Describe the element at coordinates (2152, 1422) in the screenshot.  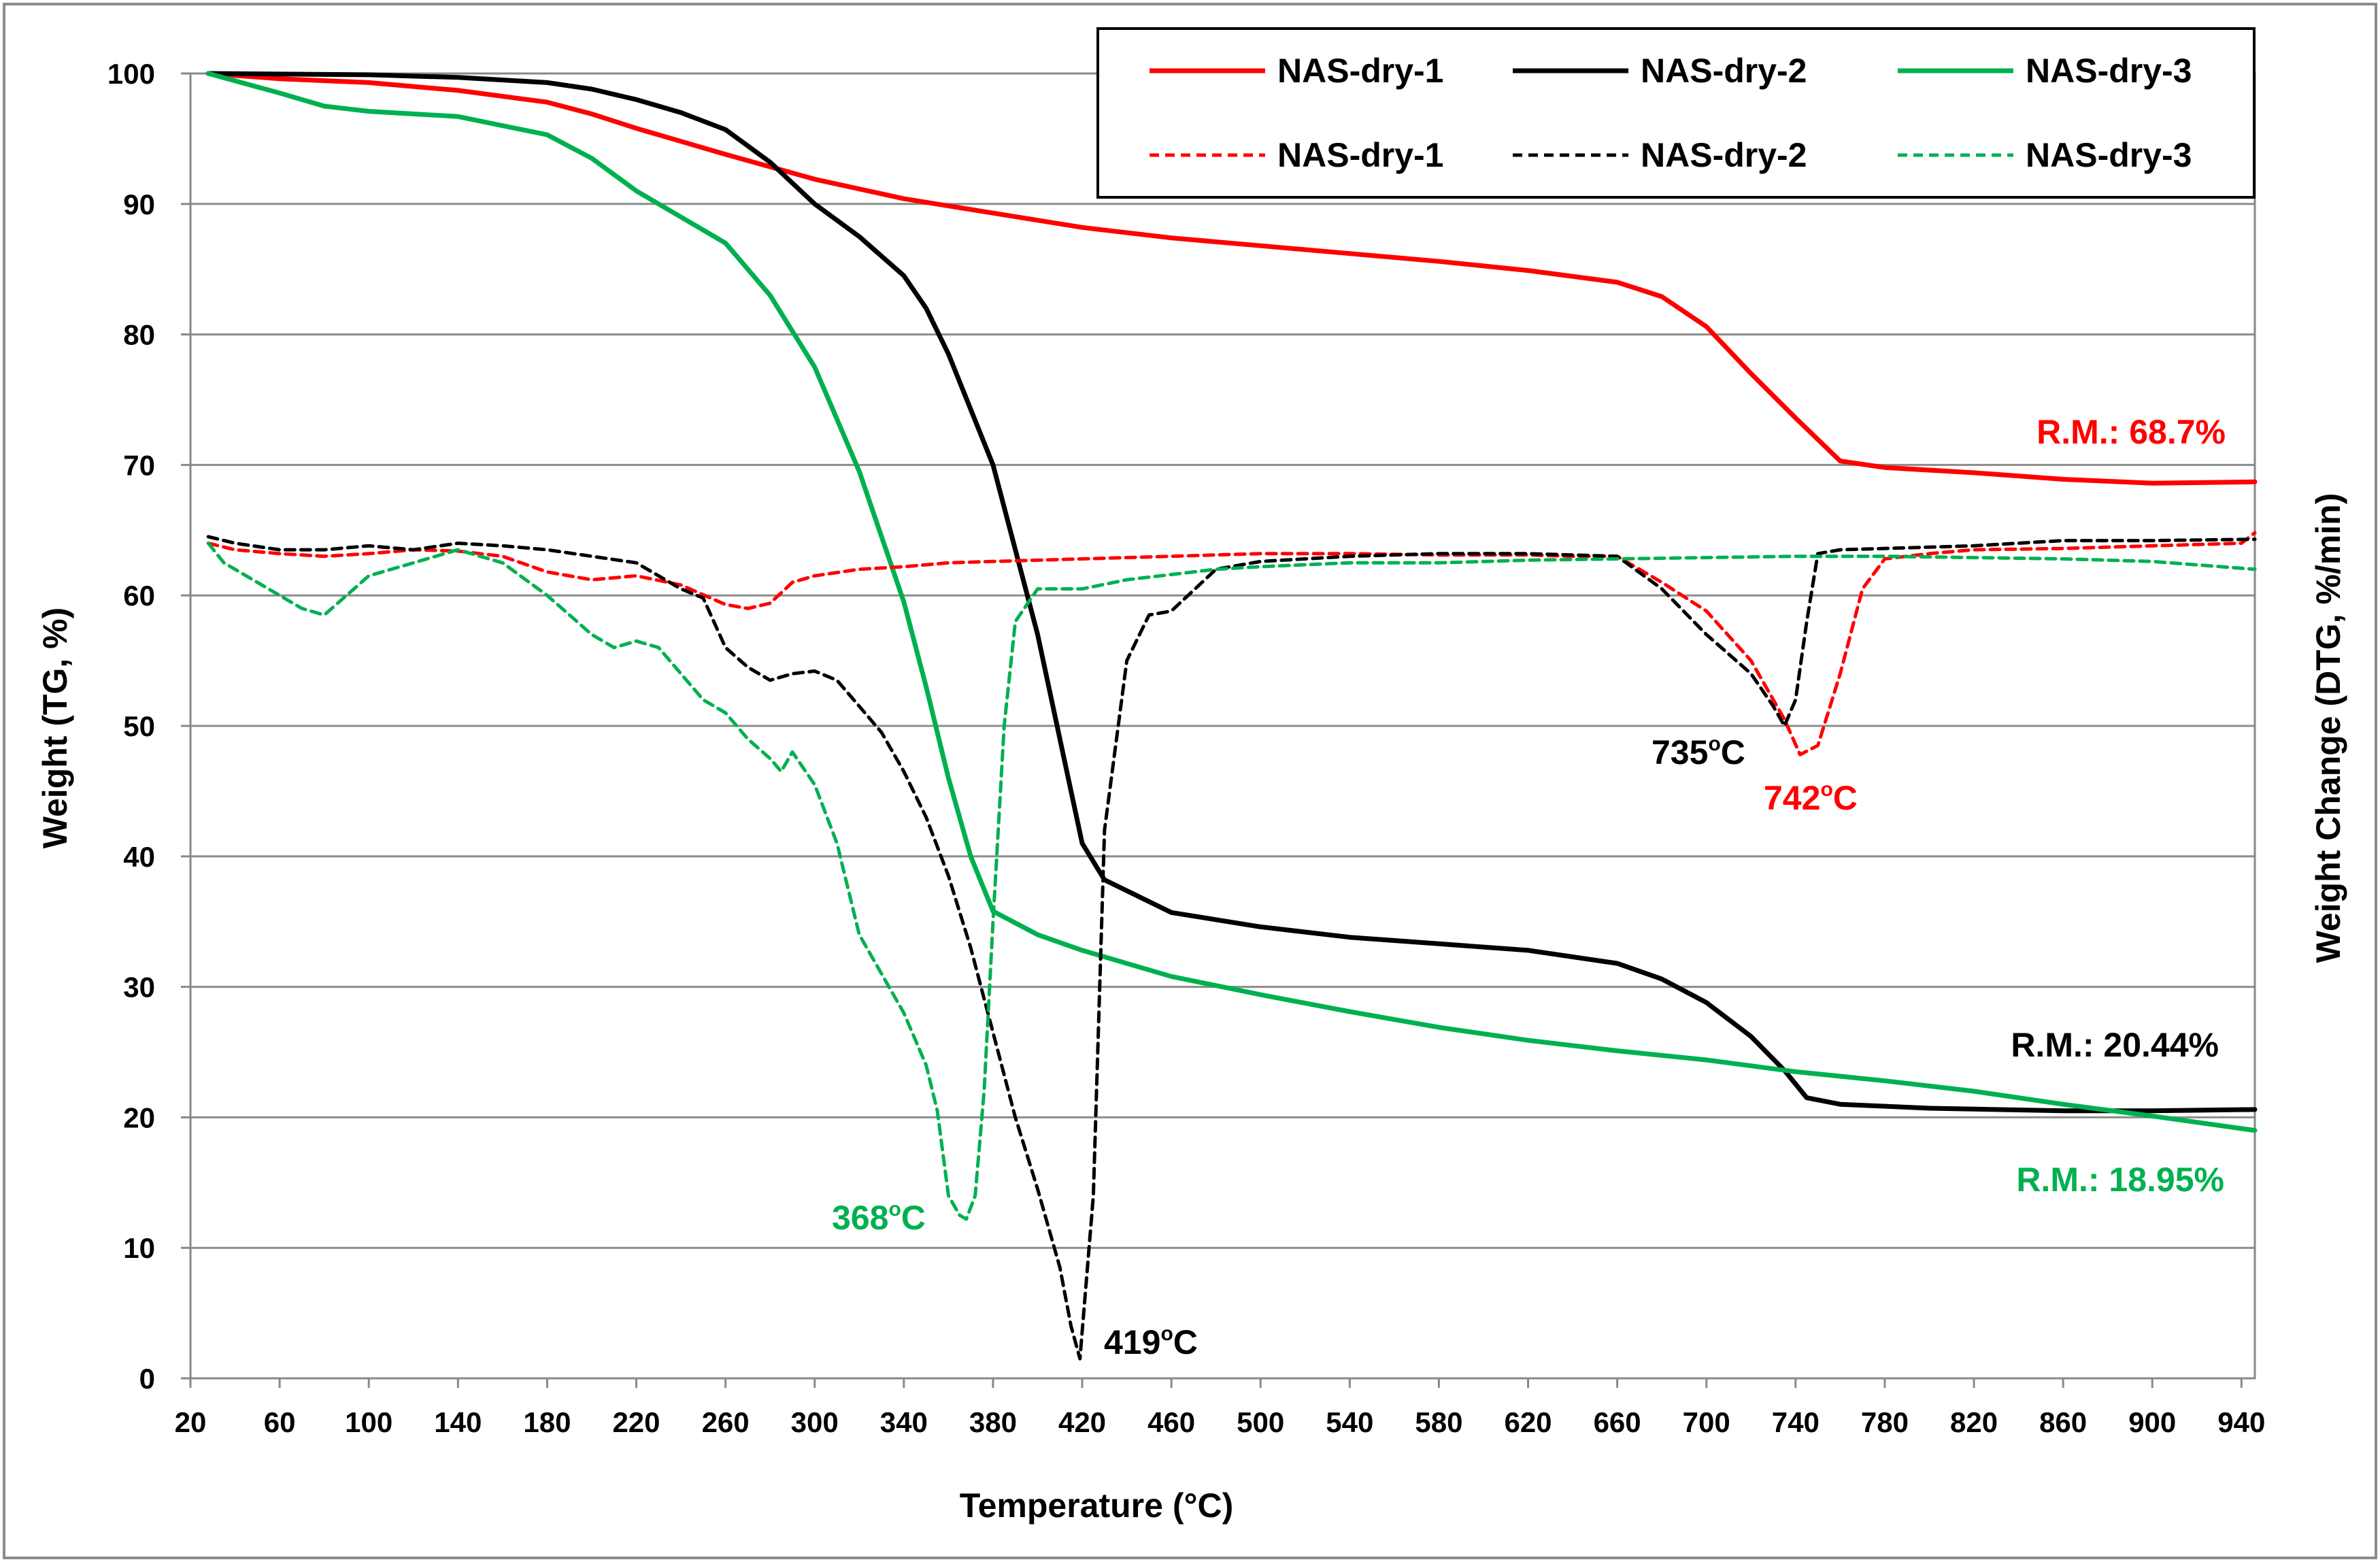
I see `x-tick-label-900: 900` at that location.